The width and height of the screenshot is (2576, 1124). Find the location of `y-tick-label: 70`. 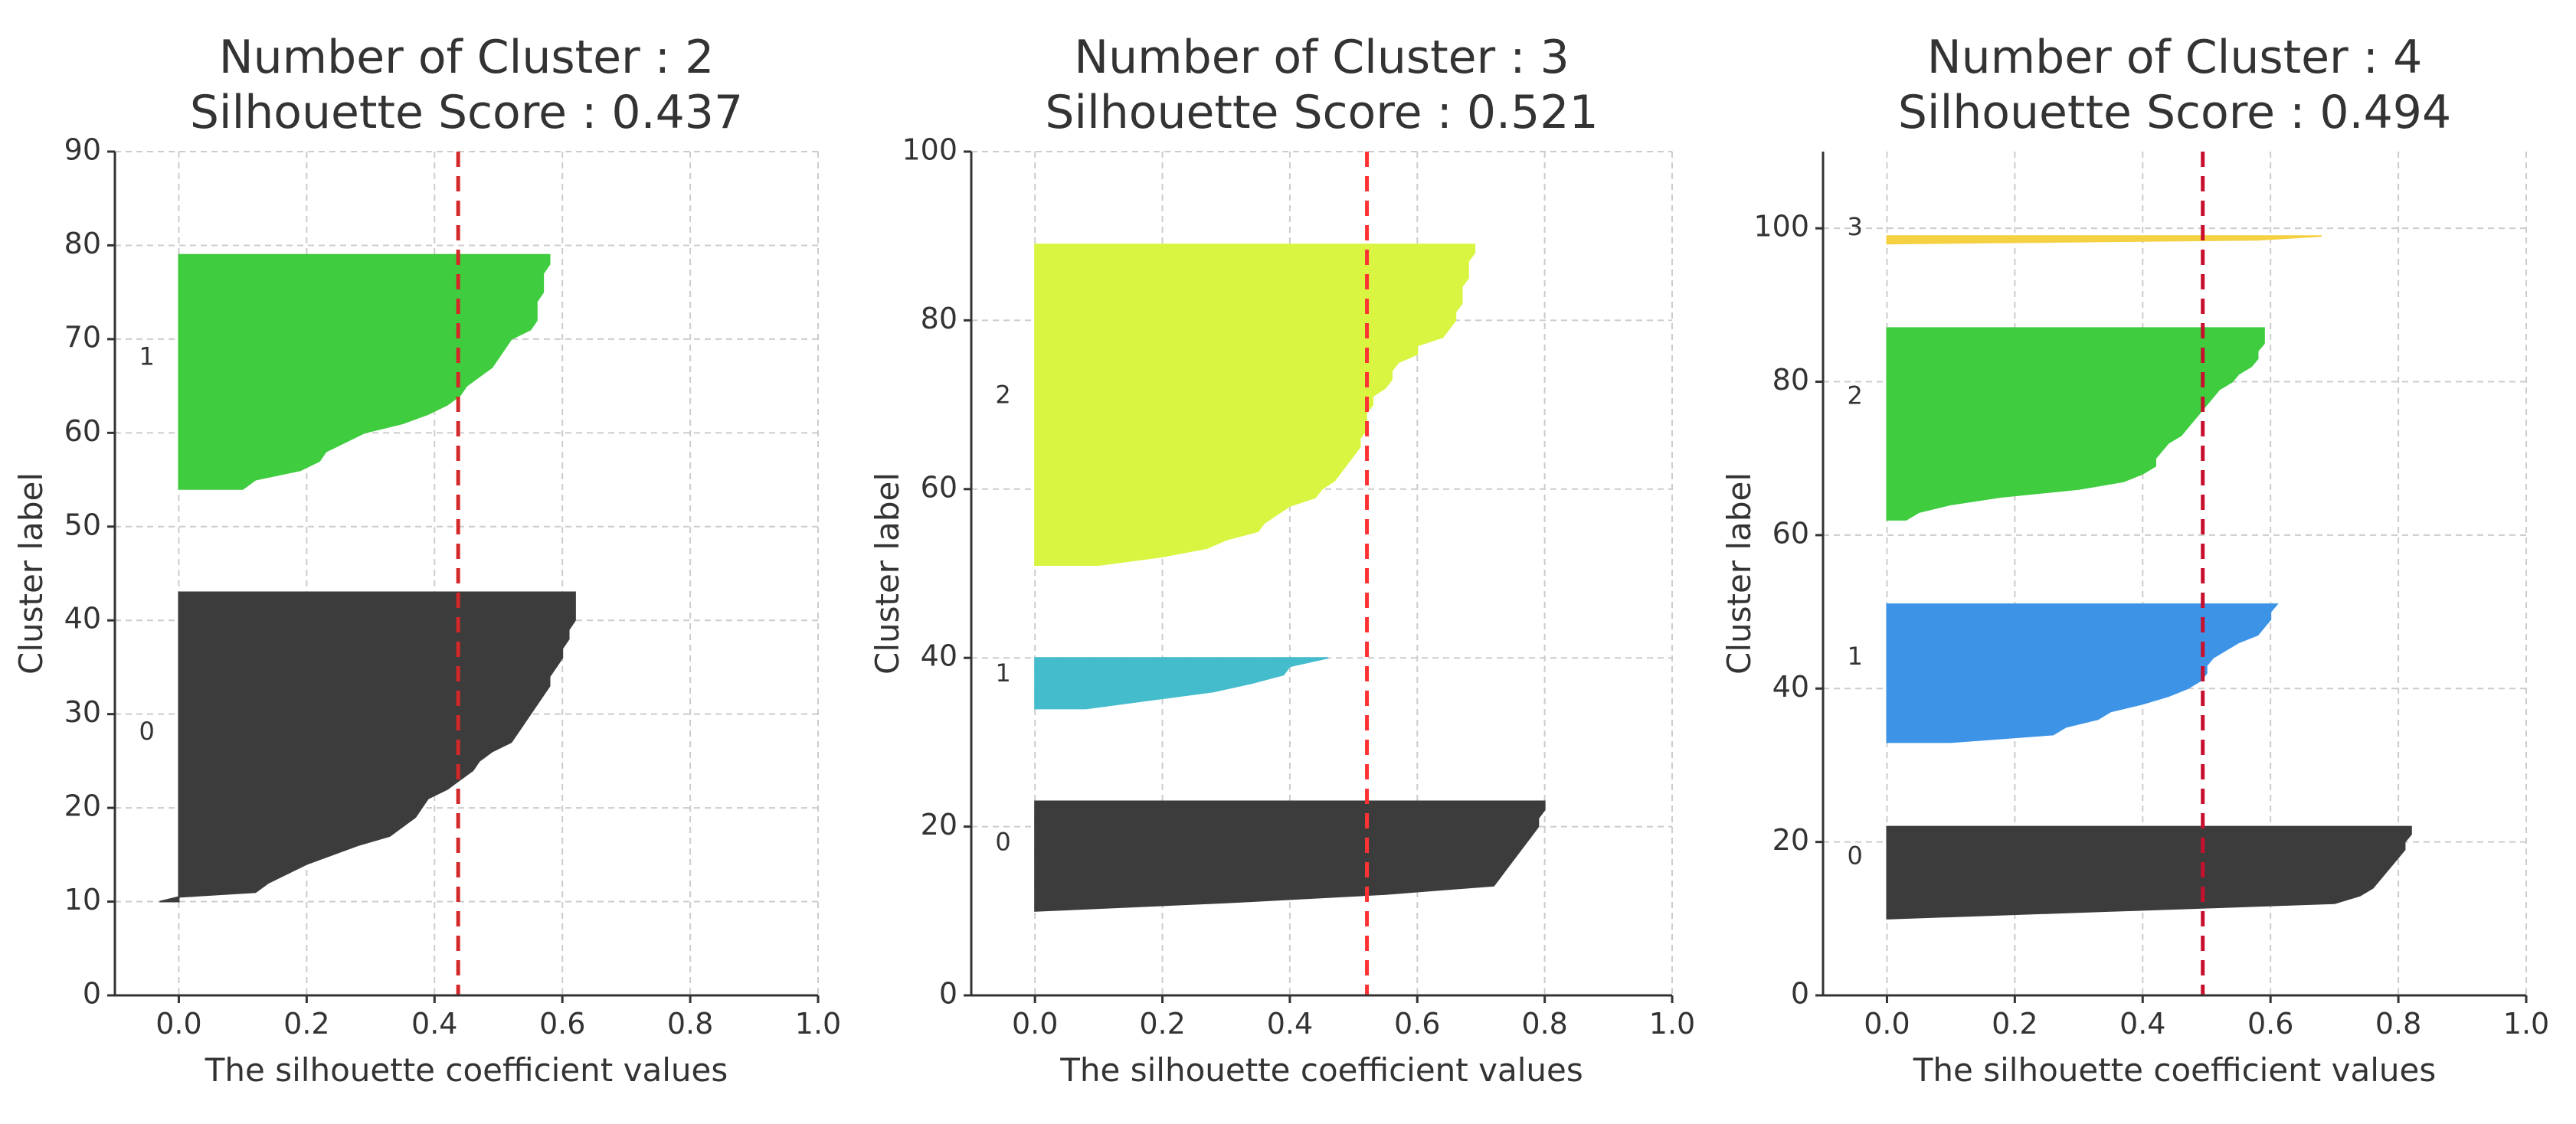

y-tick-label: 70 is located at coordinates (82, 337).